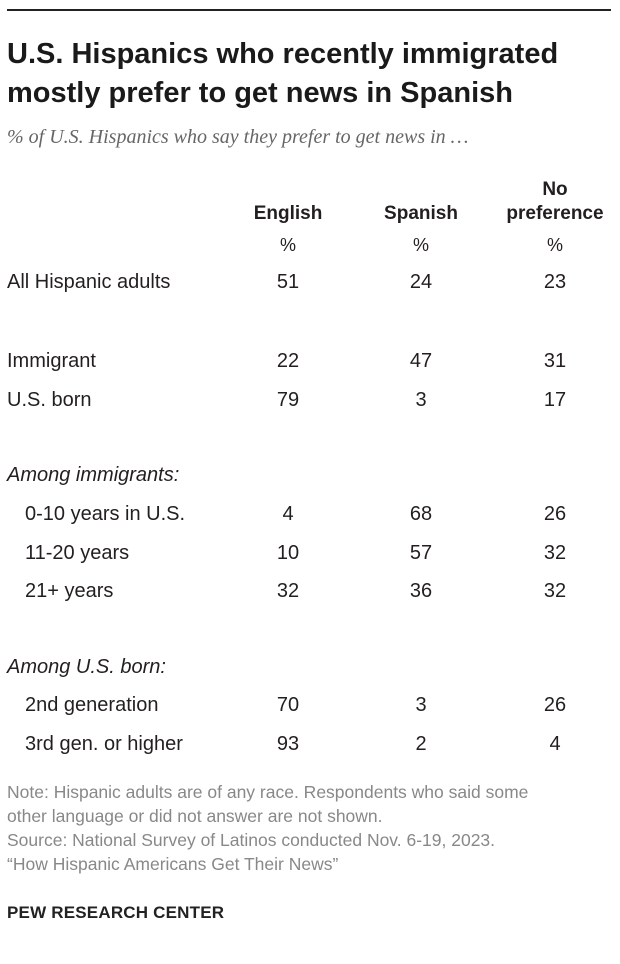  Describe the element at coordinates (421, 361) in the screenshot. I see `cell-spanish: 47` at that location.